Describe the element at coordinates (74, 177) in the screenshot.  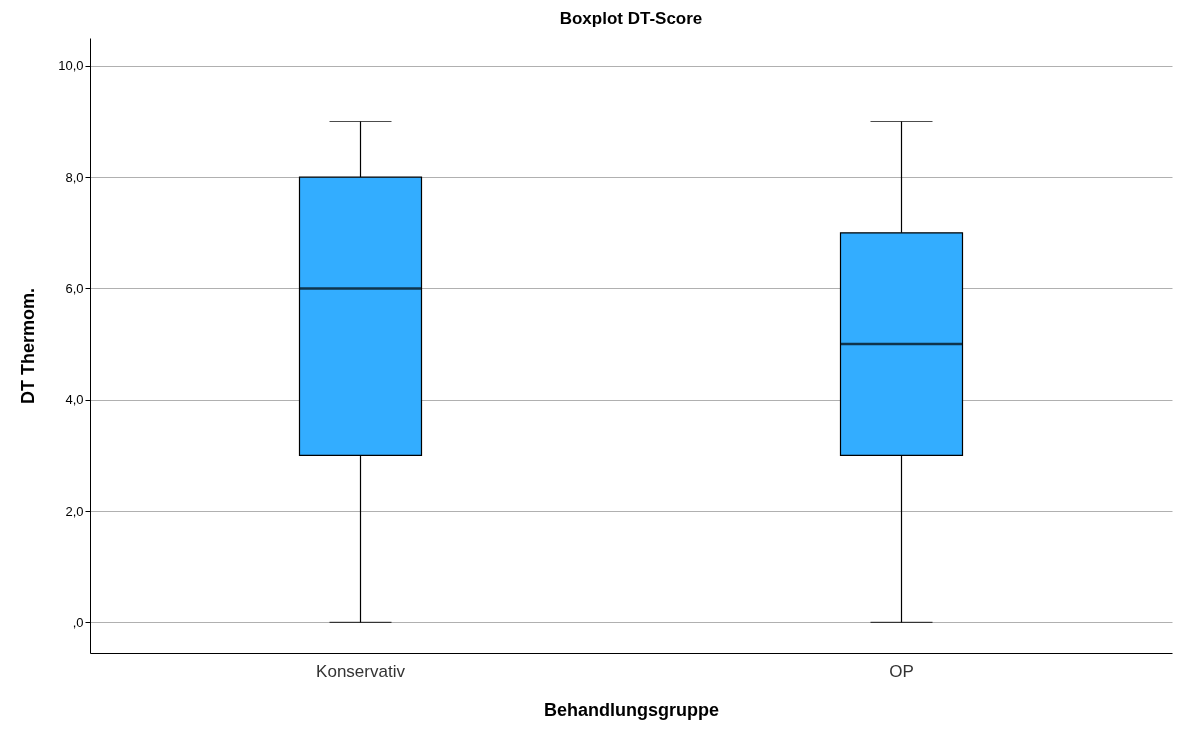
I see `y-tick-label: 8,0` at that location.